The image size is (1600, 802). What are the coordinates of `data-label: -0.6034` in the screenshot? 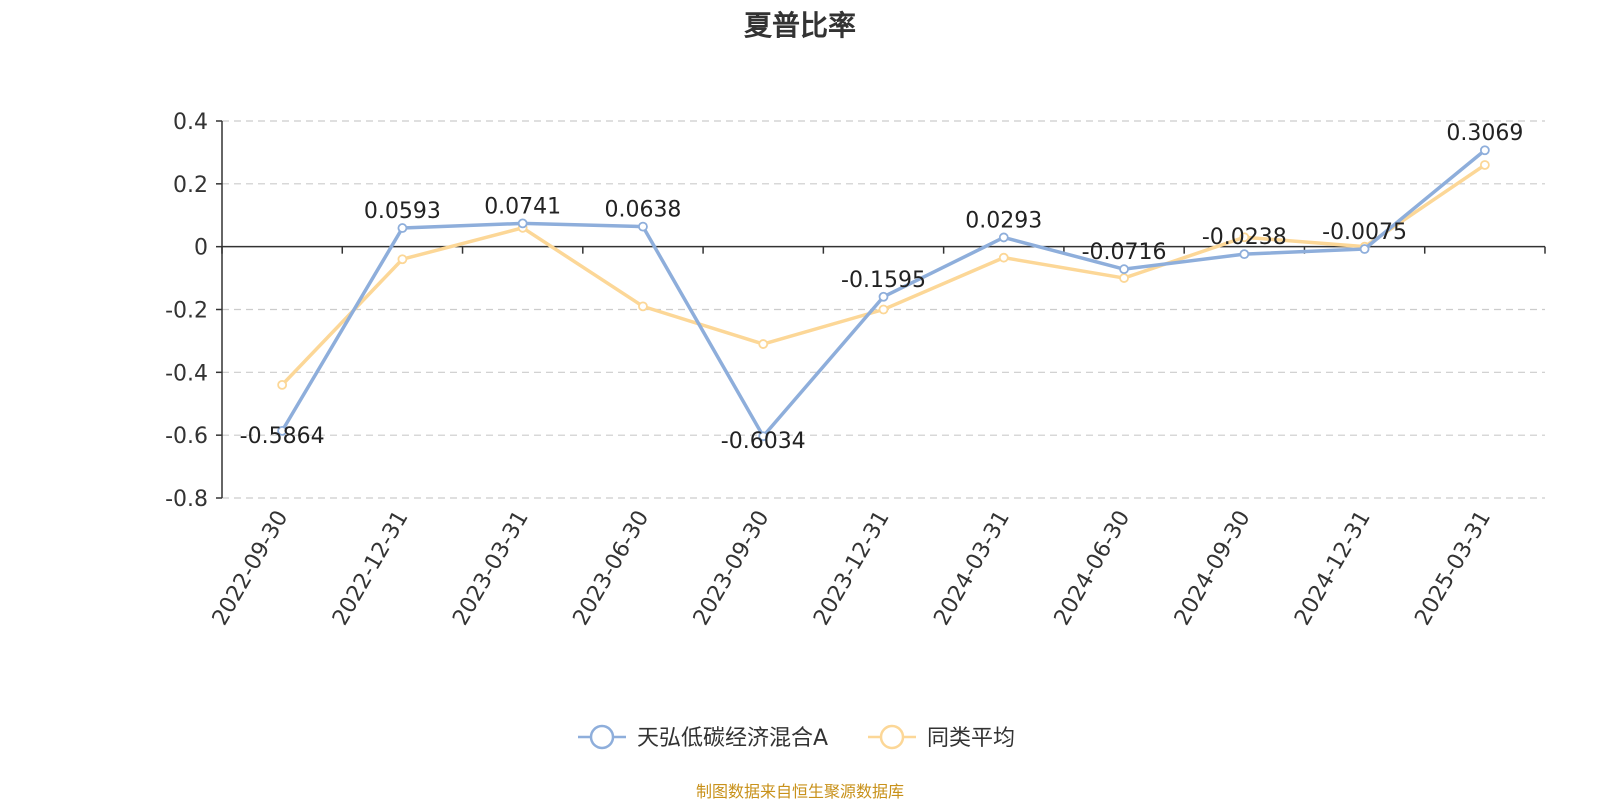 It's located at (763, 441).